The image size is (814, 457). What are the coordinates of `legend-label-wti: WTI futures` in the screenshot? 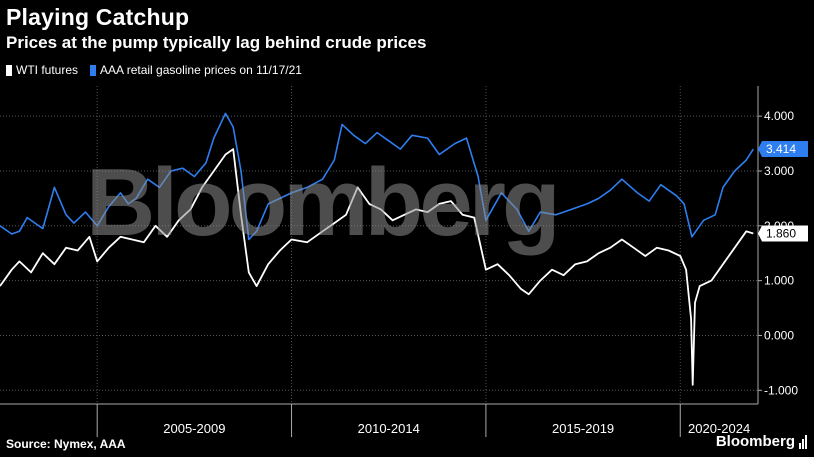 It's located at (47, 70).